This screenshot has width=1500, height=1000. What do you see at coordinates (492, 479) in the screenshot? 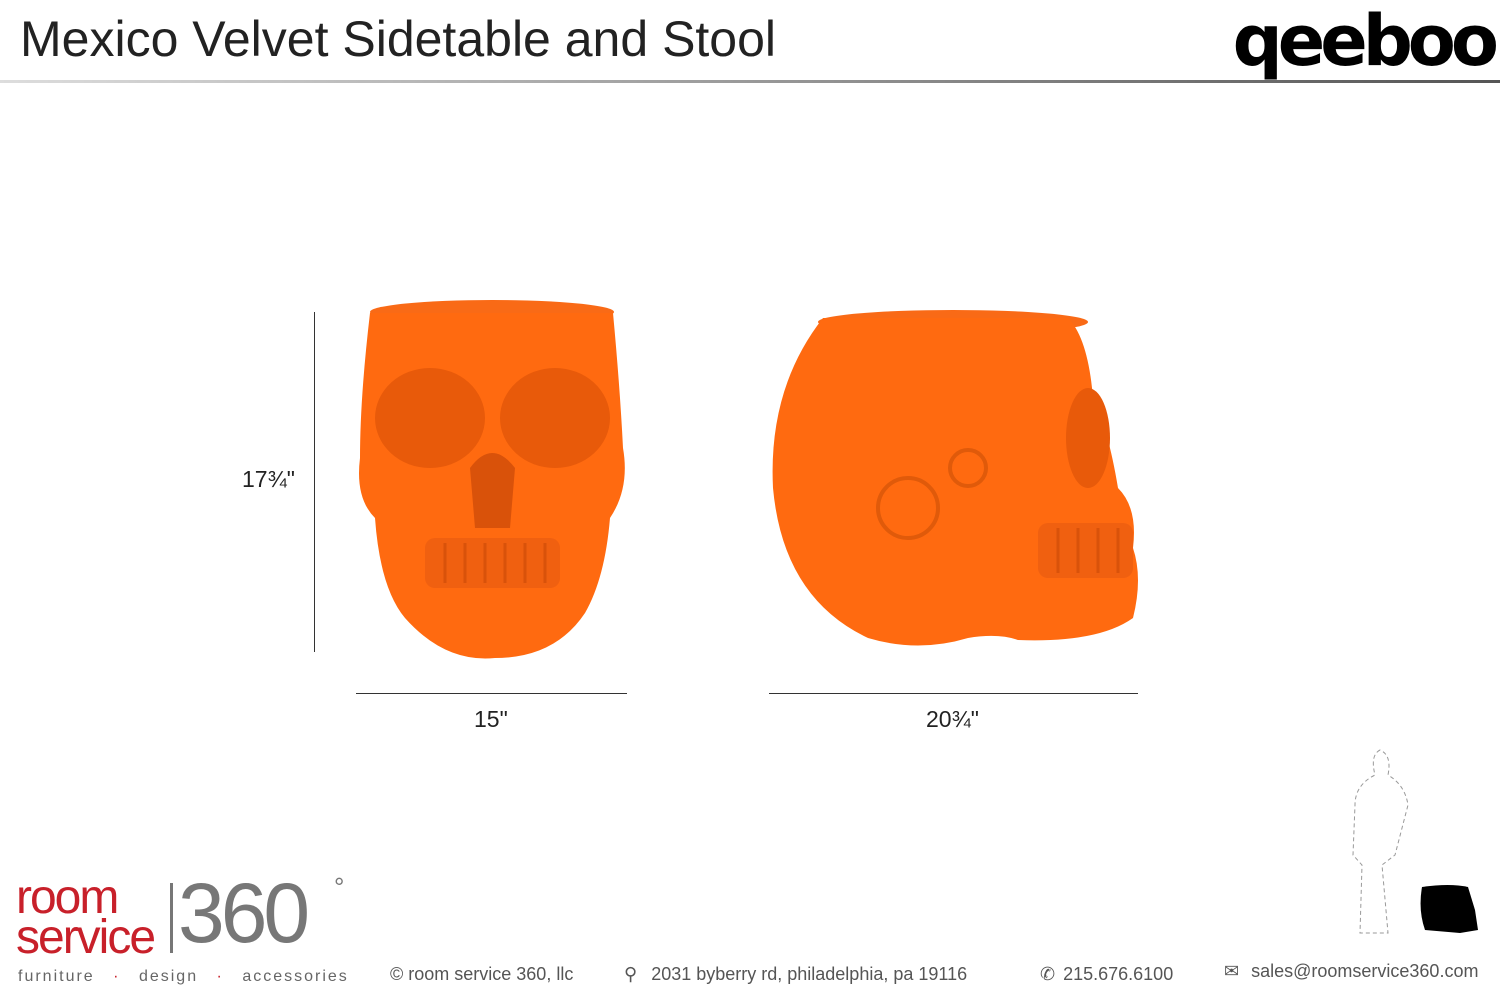
I see `skull-front-image` at bounding box center [492, 479].